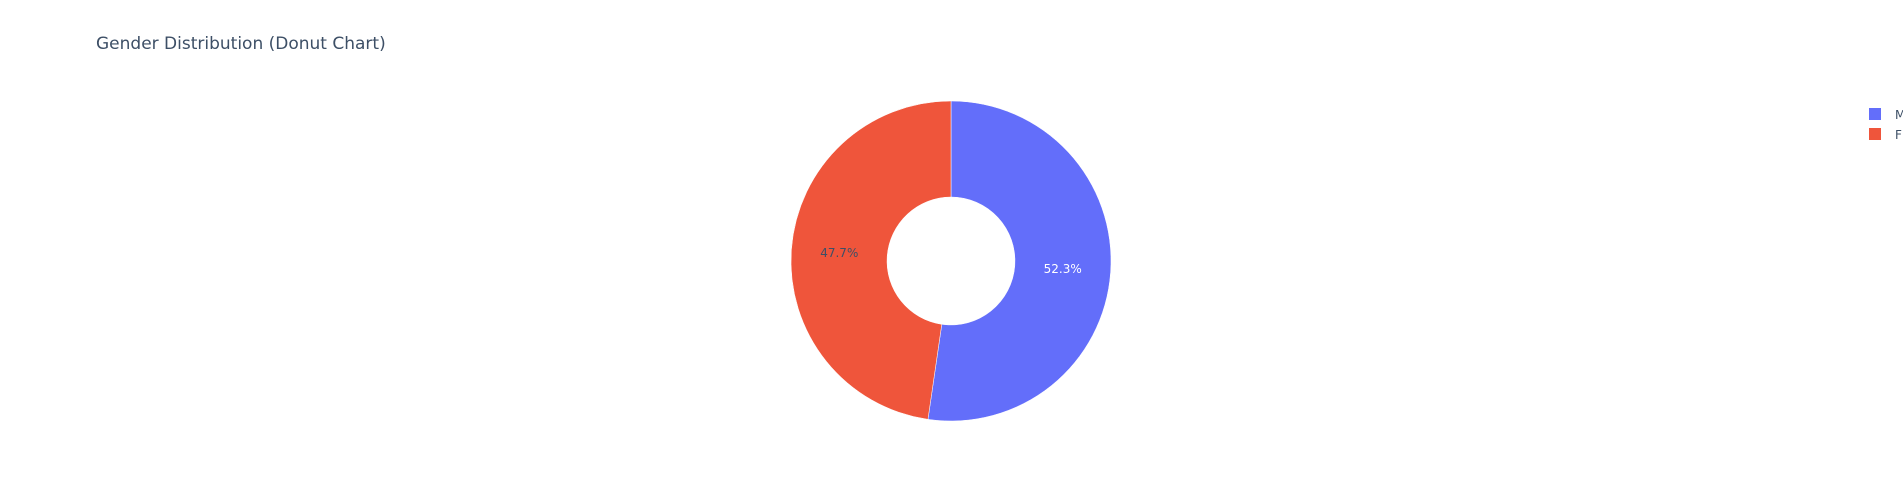 Image resolution: width=1903 pixels, height=500 pixels. I want to click on slice-label-f: 47.7%, so click(839, 253).